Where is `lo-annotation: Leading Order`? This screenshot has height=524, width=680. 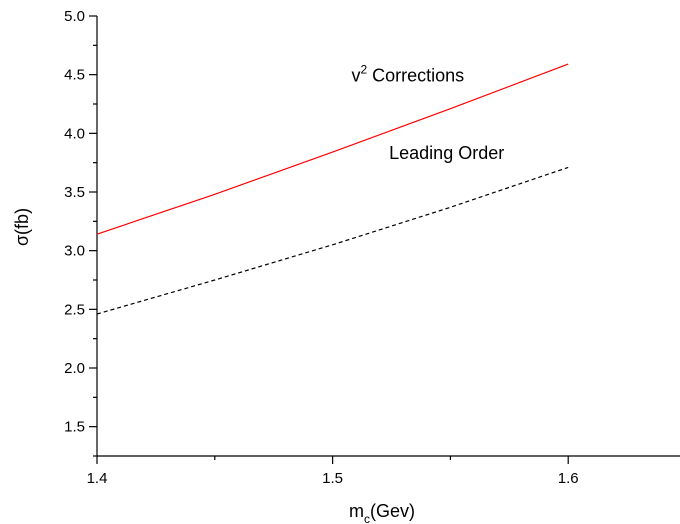 lo-annotation: Leading Order is located at coordinates (446, 153).